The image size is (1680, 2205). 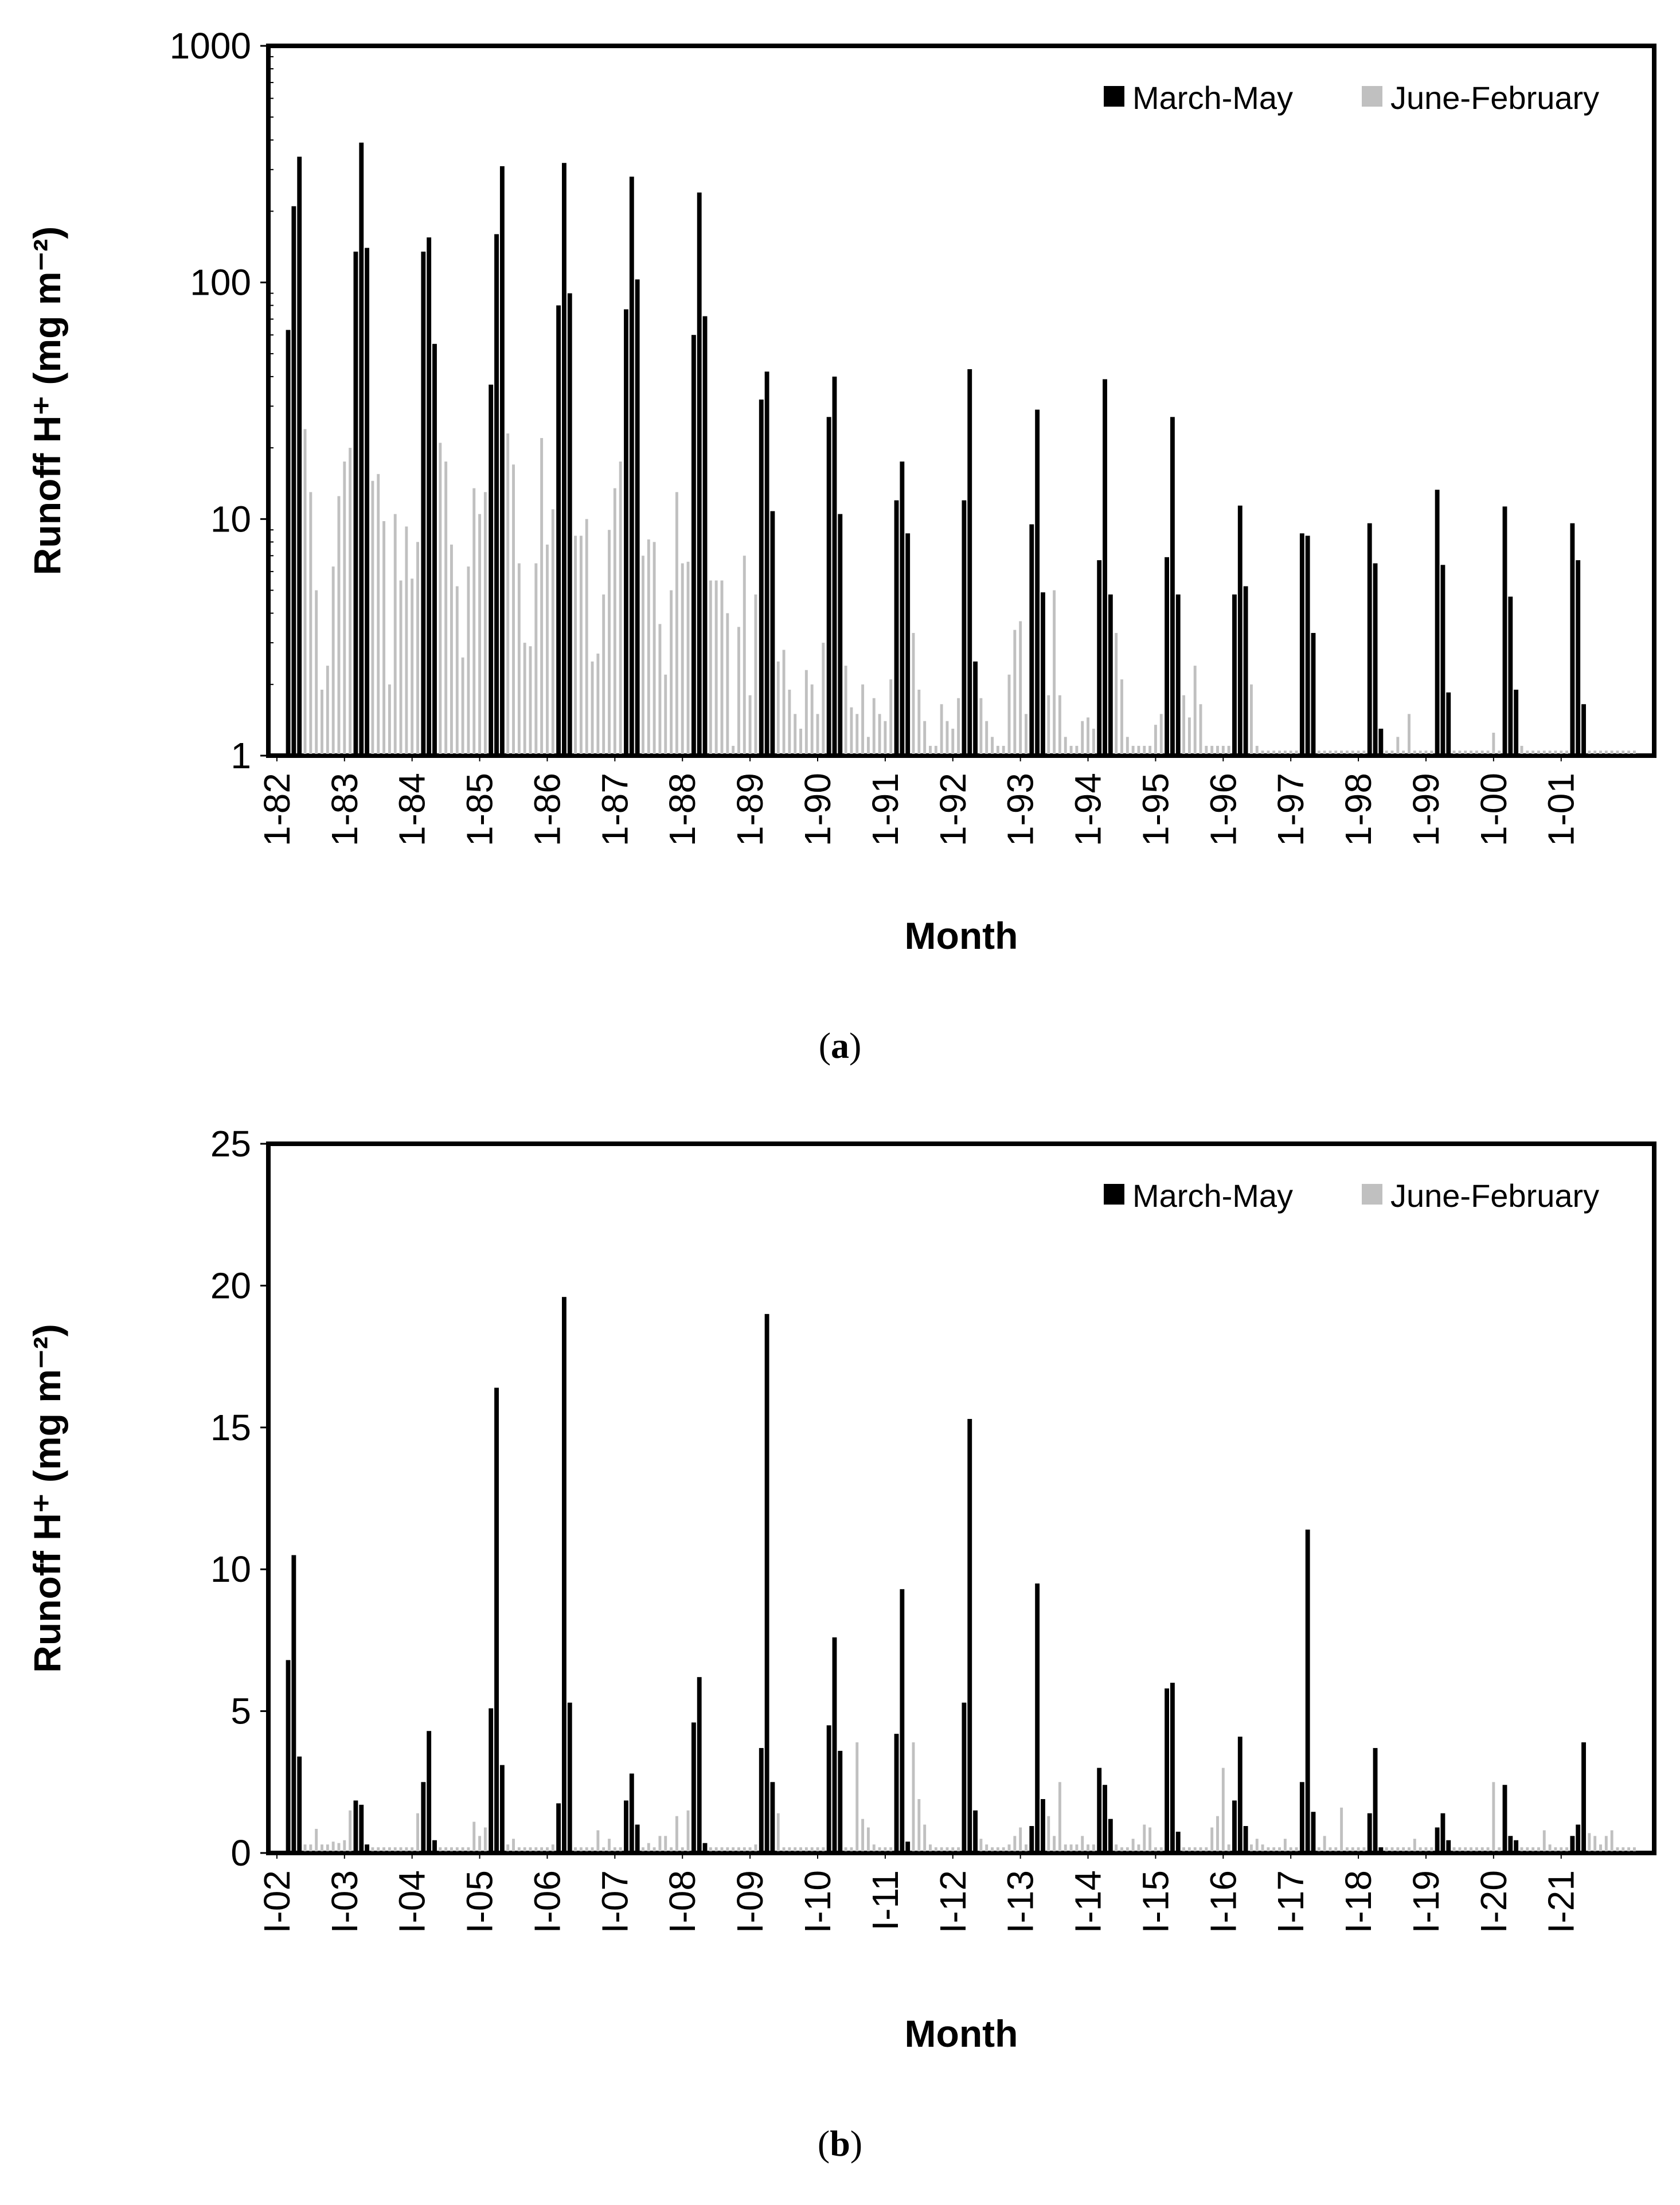 What do you see at coordinates (230, 1570) in the screenshot?
I see `y-tick-label: 10` at bounding box center [230, 1570].